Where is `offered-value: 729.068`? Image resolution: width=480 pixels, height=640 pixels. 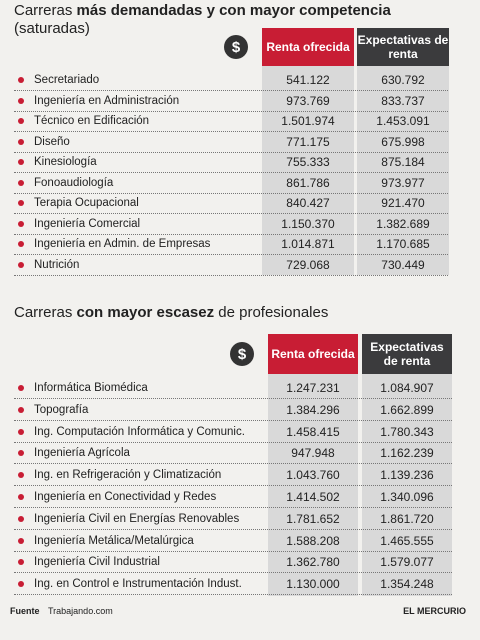 offered-value: 729.068 is located at coordinates (308, 264).